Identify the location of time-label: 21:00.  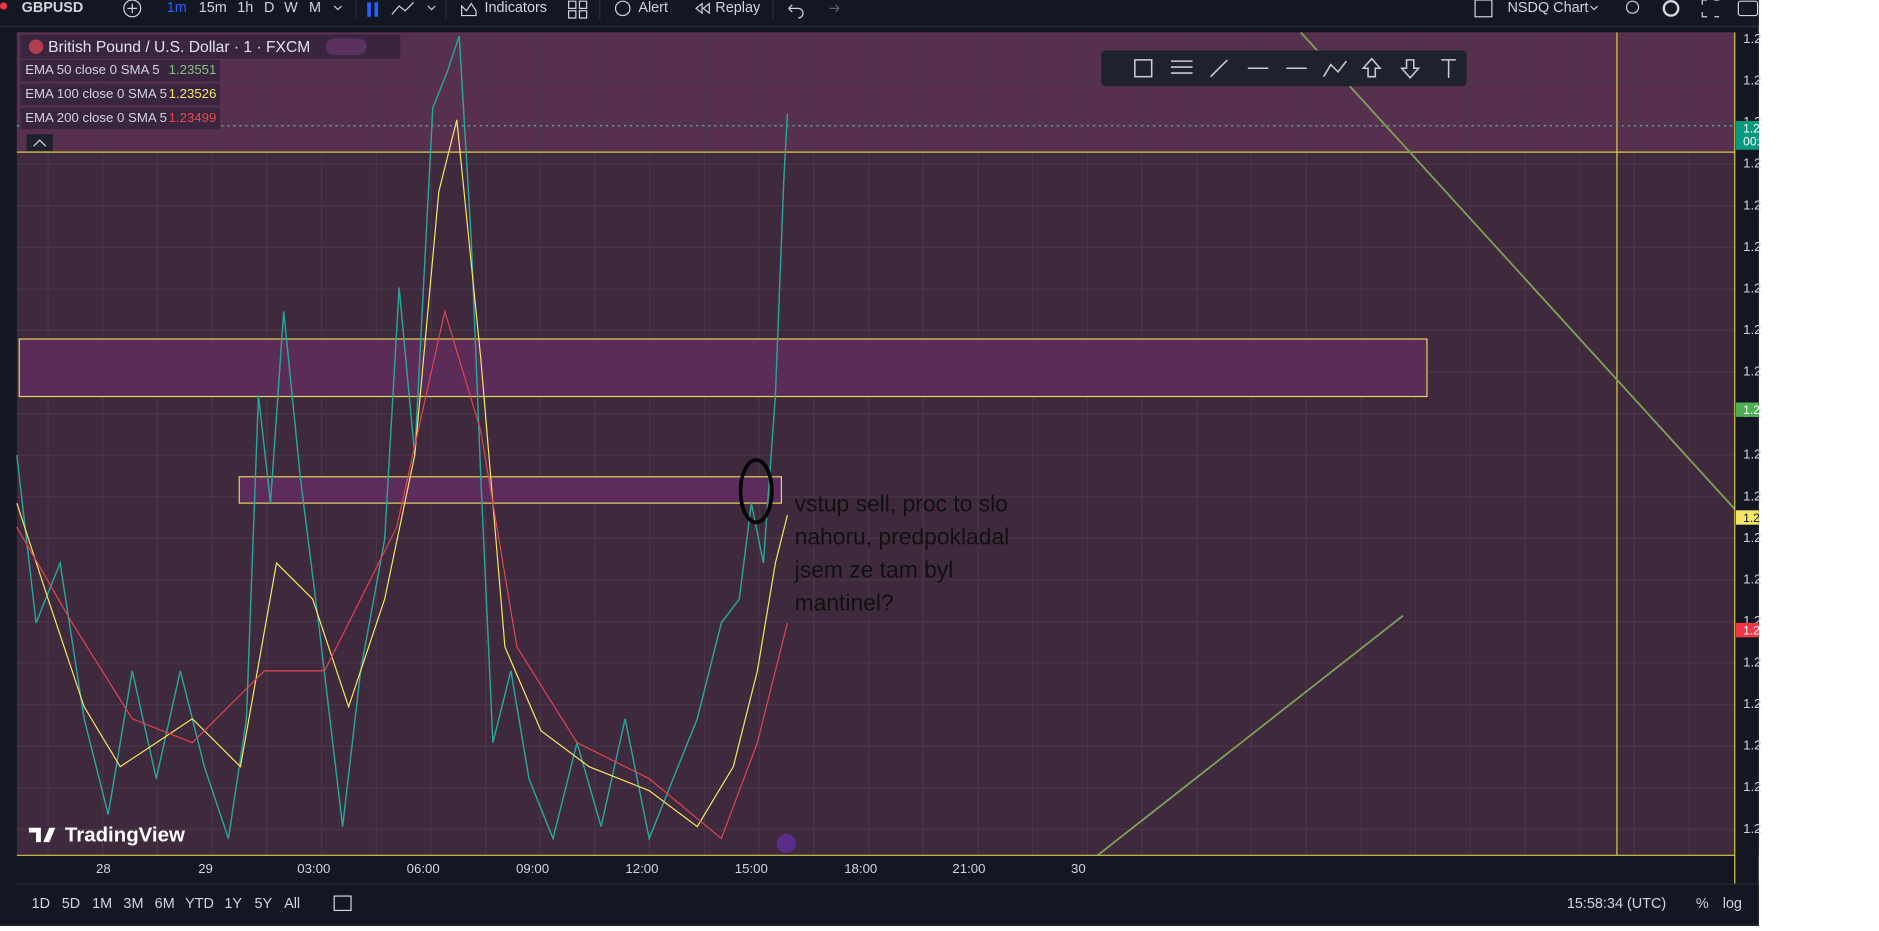
(968, 868).